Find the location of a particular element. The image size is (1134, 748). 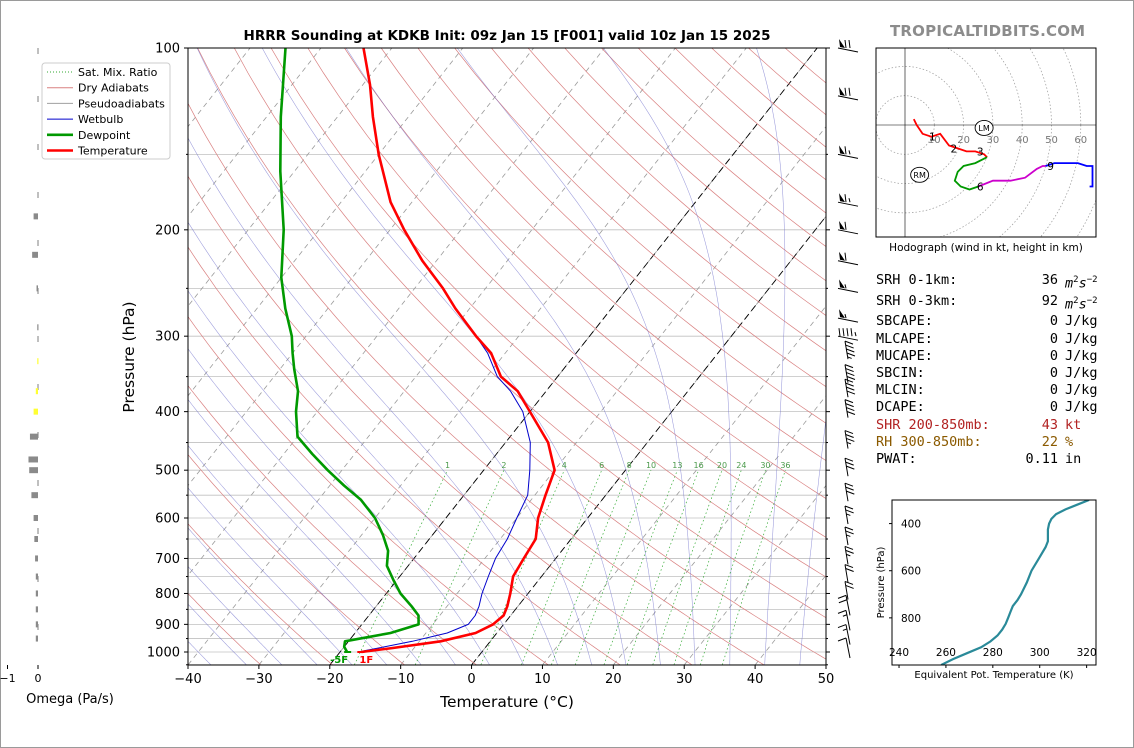

legend-label: Dry Adiabats is located at coordinates (113, 88).